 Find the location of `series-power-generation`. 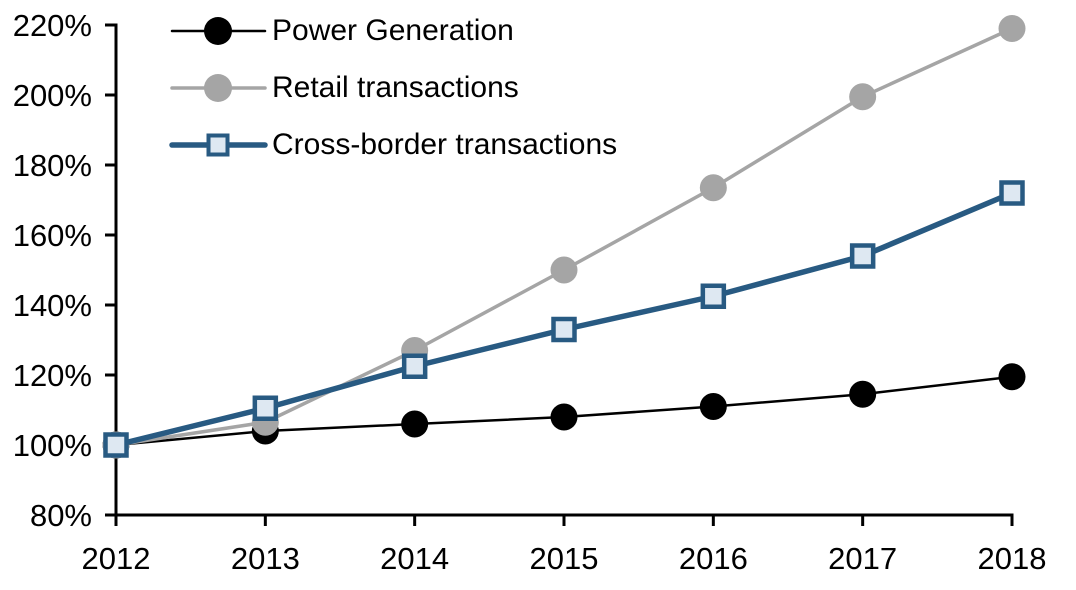

series-power-generation is located at coordinates (564, 411).